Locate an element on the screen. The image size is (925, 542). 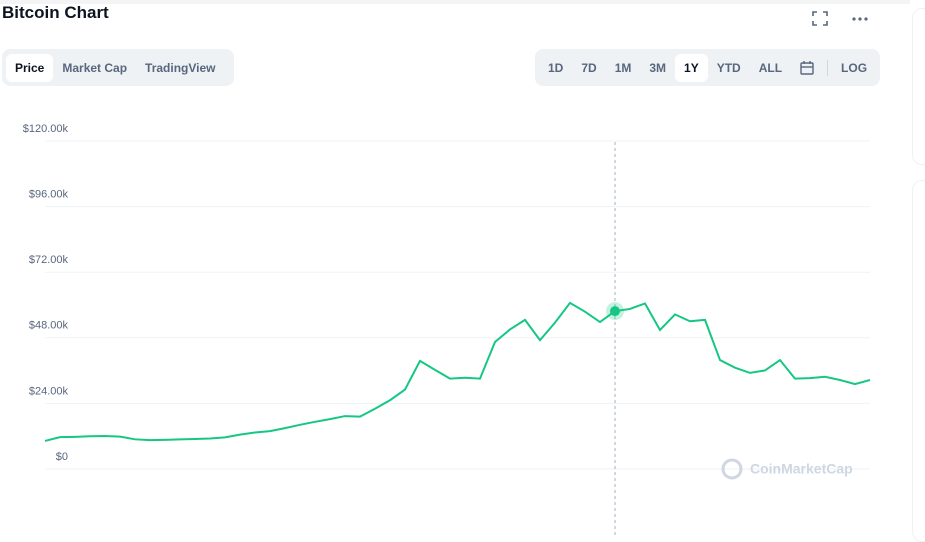
chart-title: Bitcoin Chart is located at coordinates (55, 12).